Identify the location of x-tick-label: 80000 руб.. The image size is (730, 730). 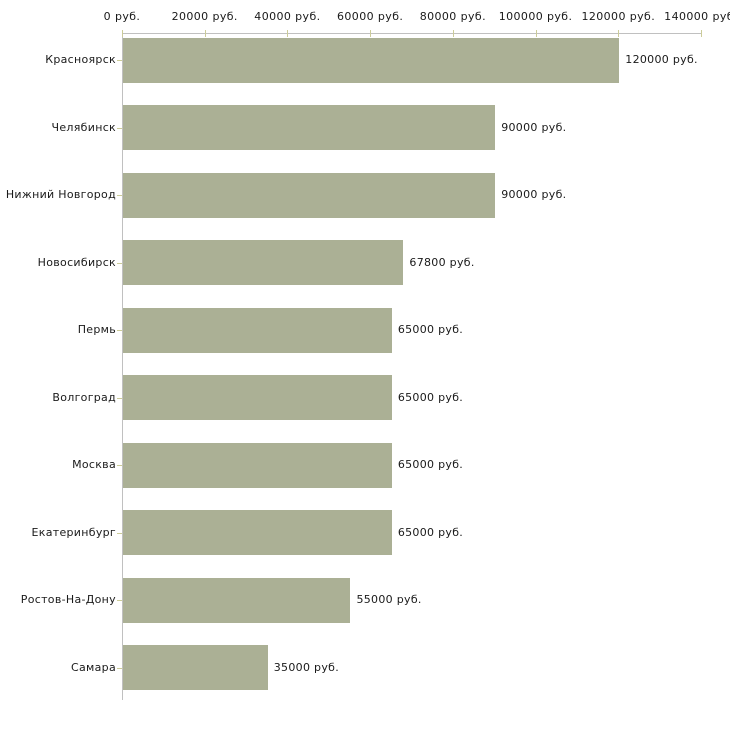
(452, 16).